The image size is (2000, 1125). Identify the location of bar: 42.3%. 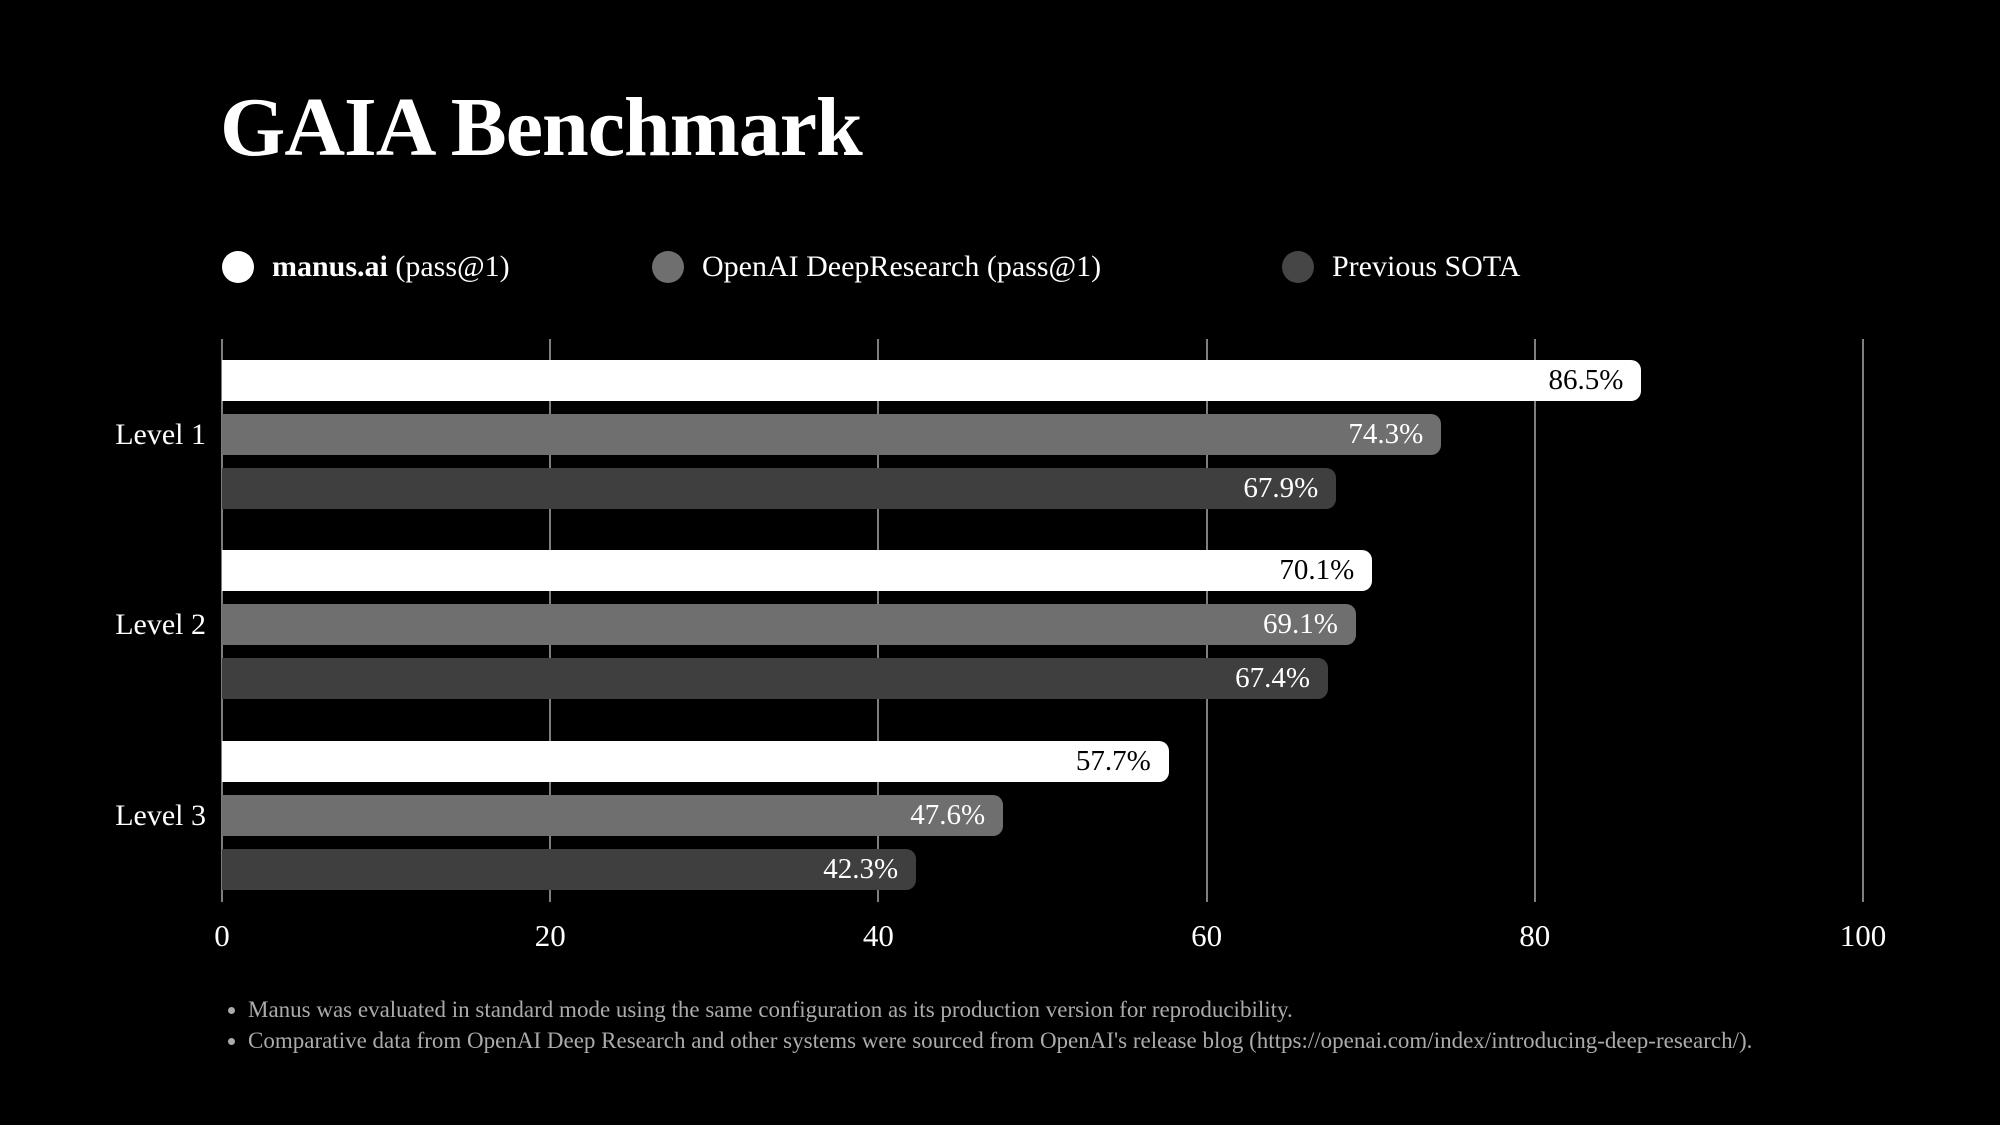
(569, 869).